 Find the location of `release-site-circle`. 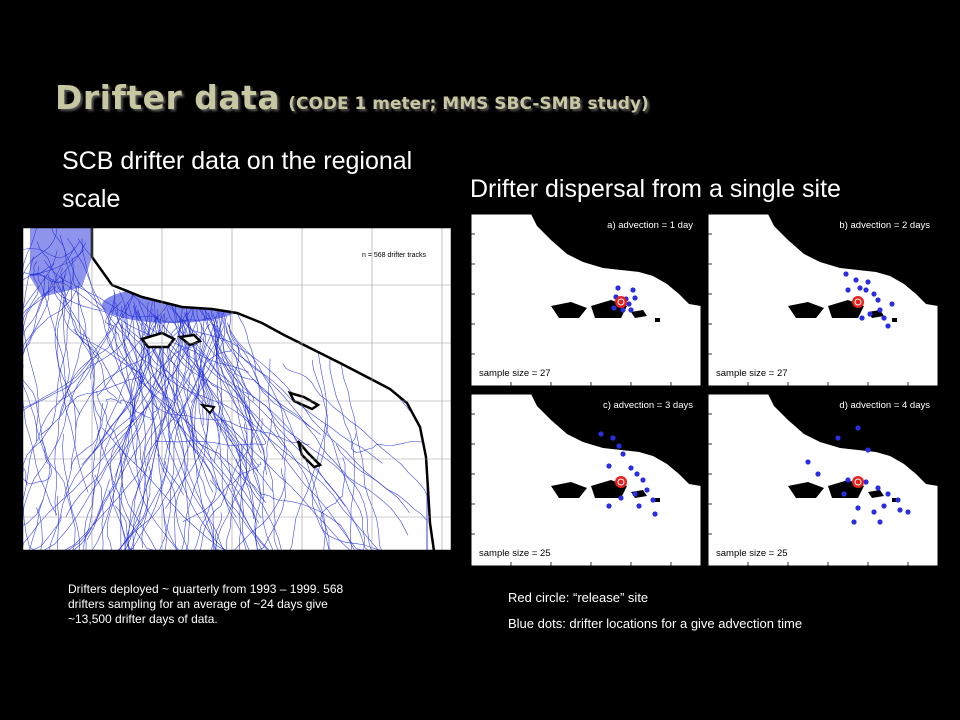

release-site-circle is located at coordinates (858, 482).